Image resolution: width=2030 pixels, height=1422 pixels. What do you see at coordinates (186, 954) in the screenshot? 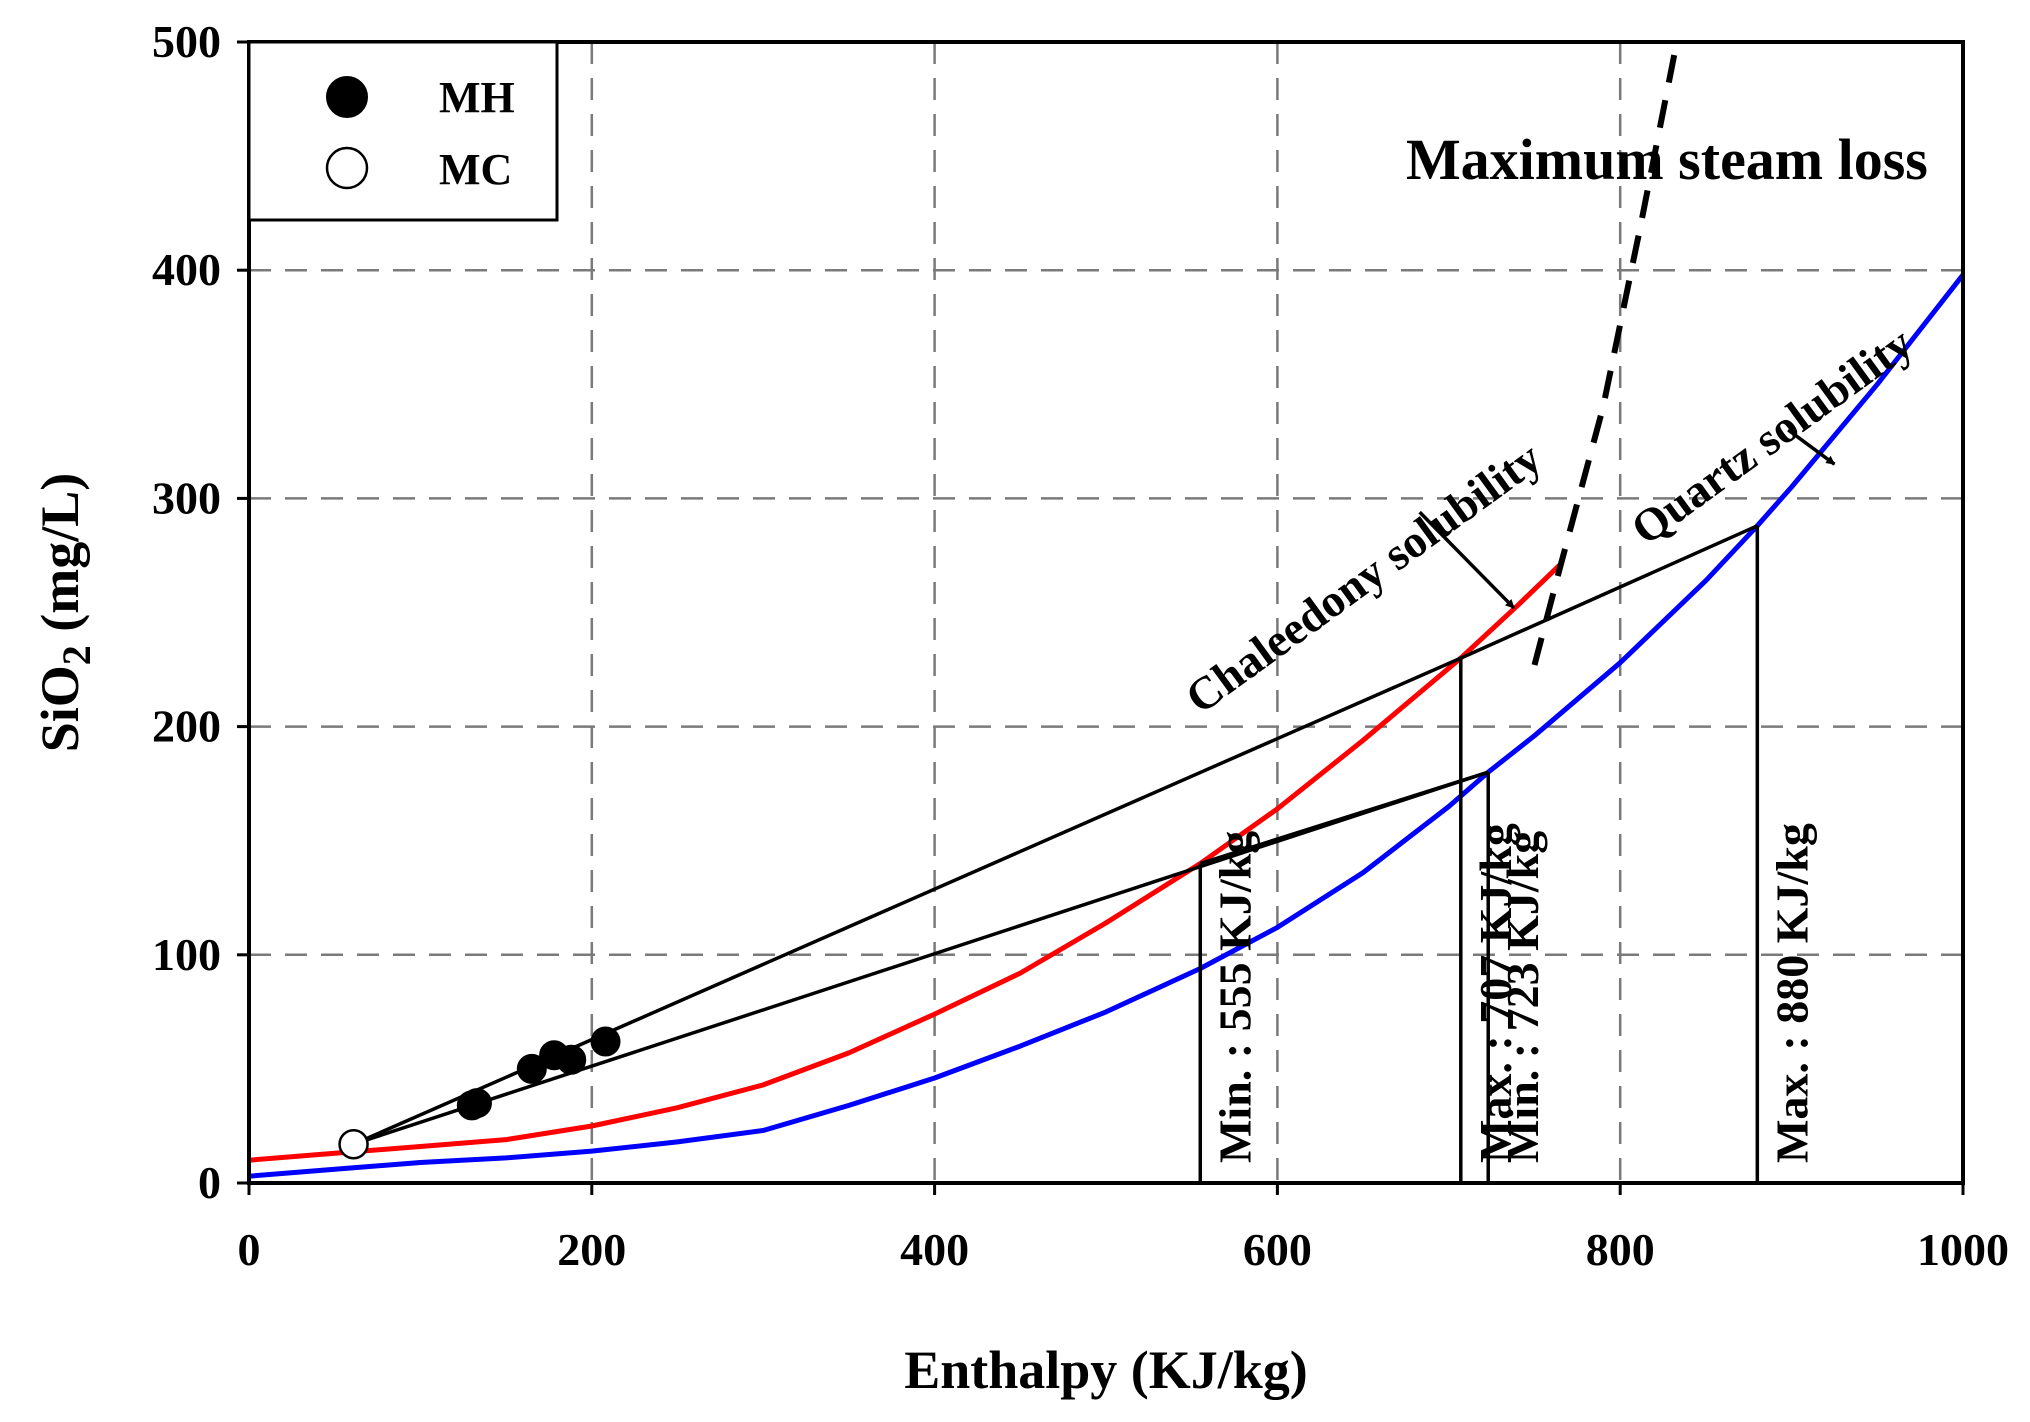
I see `y-tick-label: 100` at bounding box center [186, 954].